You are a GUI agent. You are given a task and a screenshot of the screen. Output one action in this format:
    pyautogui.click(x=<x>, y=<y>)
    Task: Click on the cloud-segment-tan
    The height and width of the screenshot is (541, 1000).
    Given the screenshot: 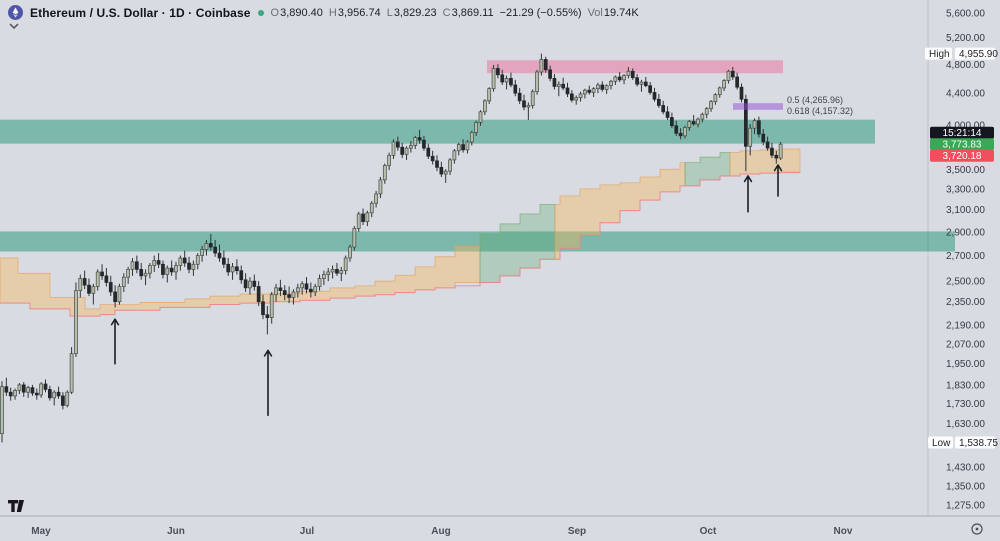 What is the action you would take?
    pyautogui.click(x=765, y=162)
    